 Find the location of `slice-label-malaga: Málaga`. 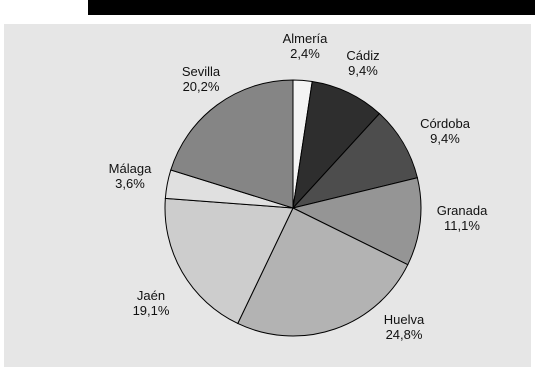

slice-label-malaga: Málaga is located at coordinates (130, 168).